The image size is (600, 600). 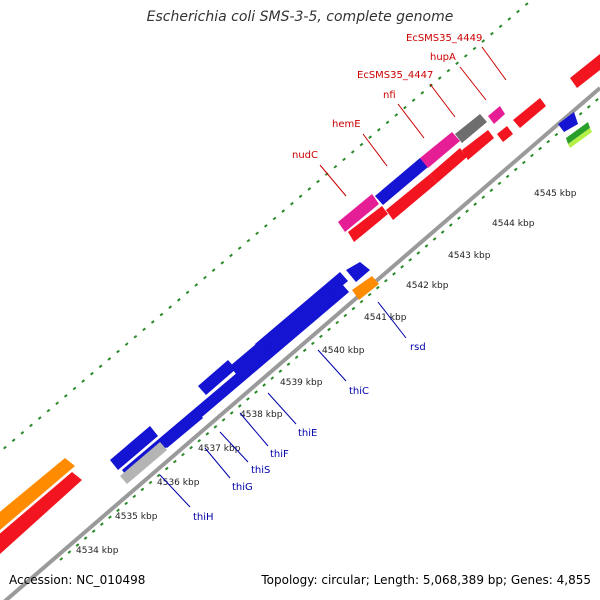 I want to click on gene-green-right-b, so click(x=580, y=138).